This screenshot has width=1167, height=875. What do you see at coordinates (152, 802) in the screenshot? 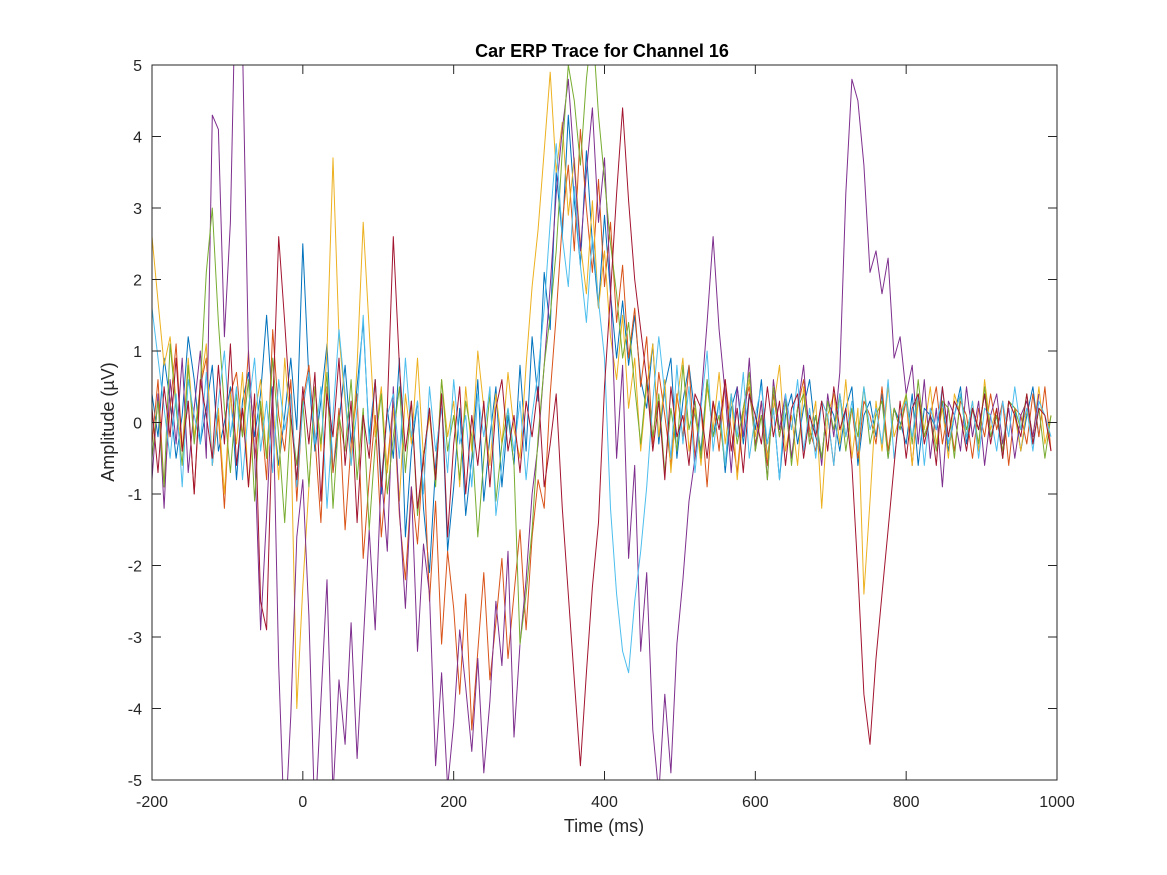
I see `x-tick-label: -200` at bounding box center [152, 802].